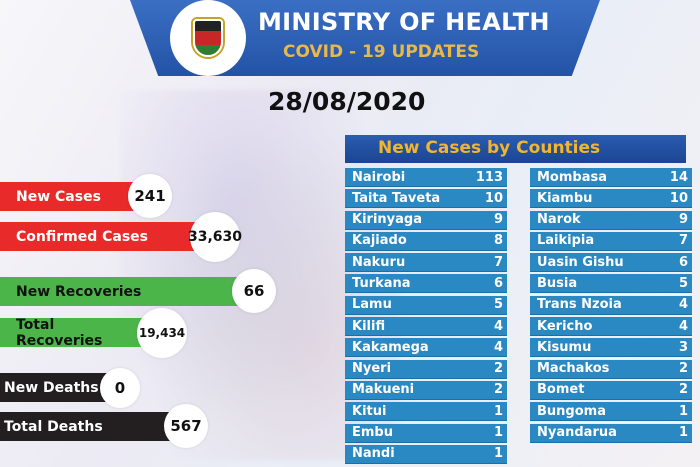 The width and height of the screenshot is (700, 467). I want to click on stat-label: Total Deaths, so click(53, 426).